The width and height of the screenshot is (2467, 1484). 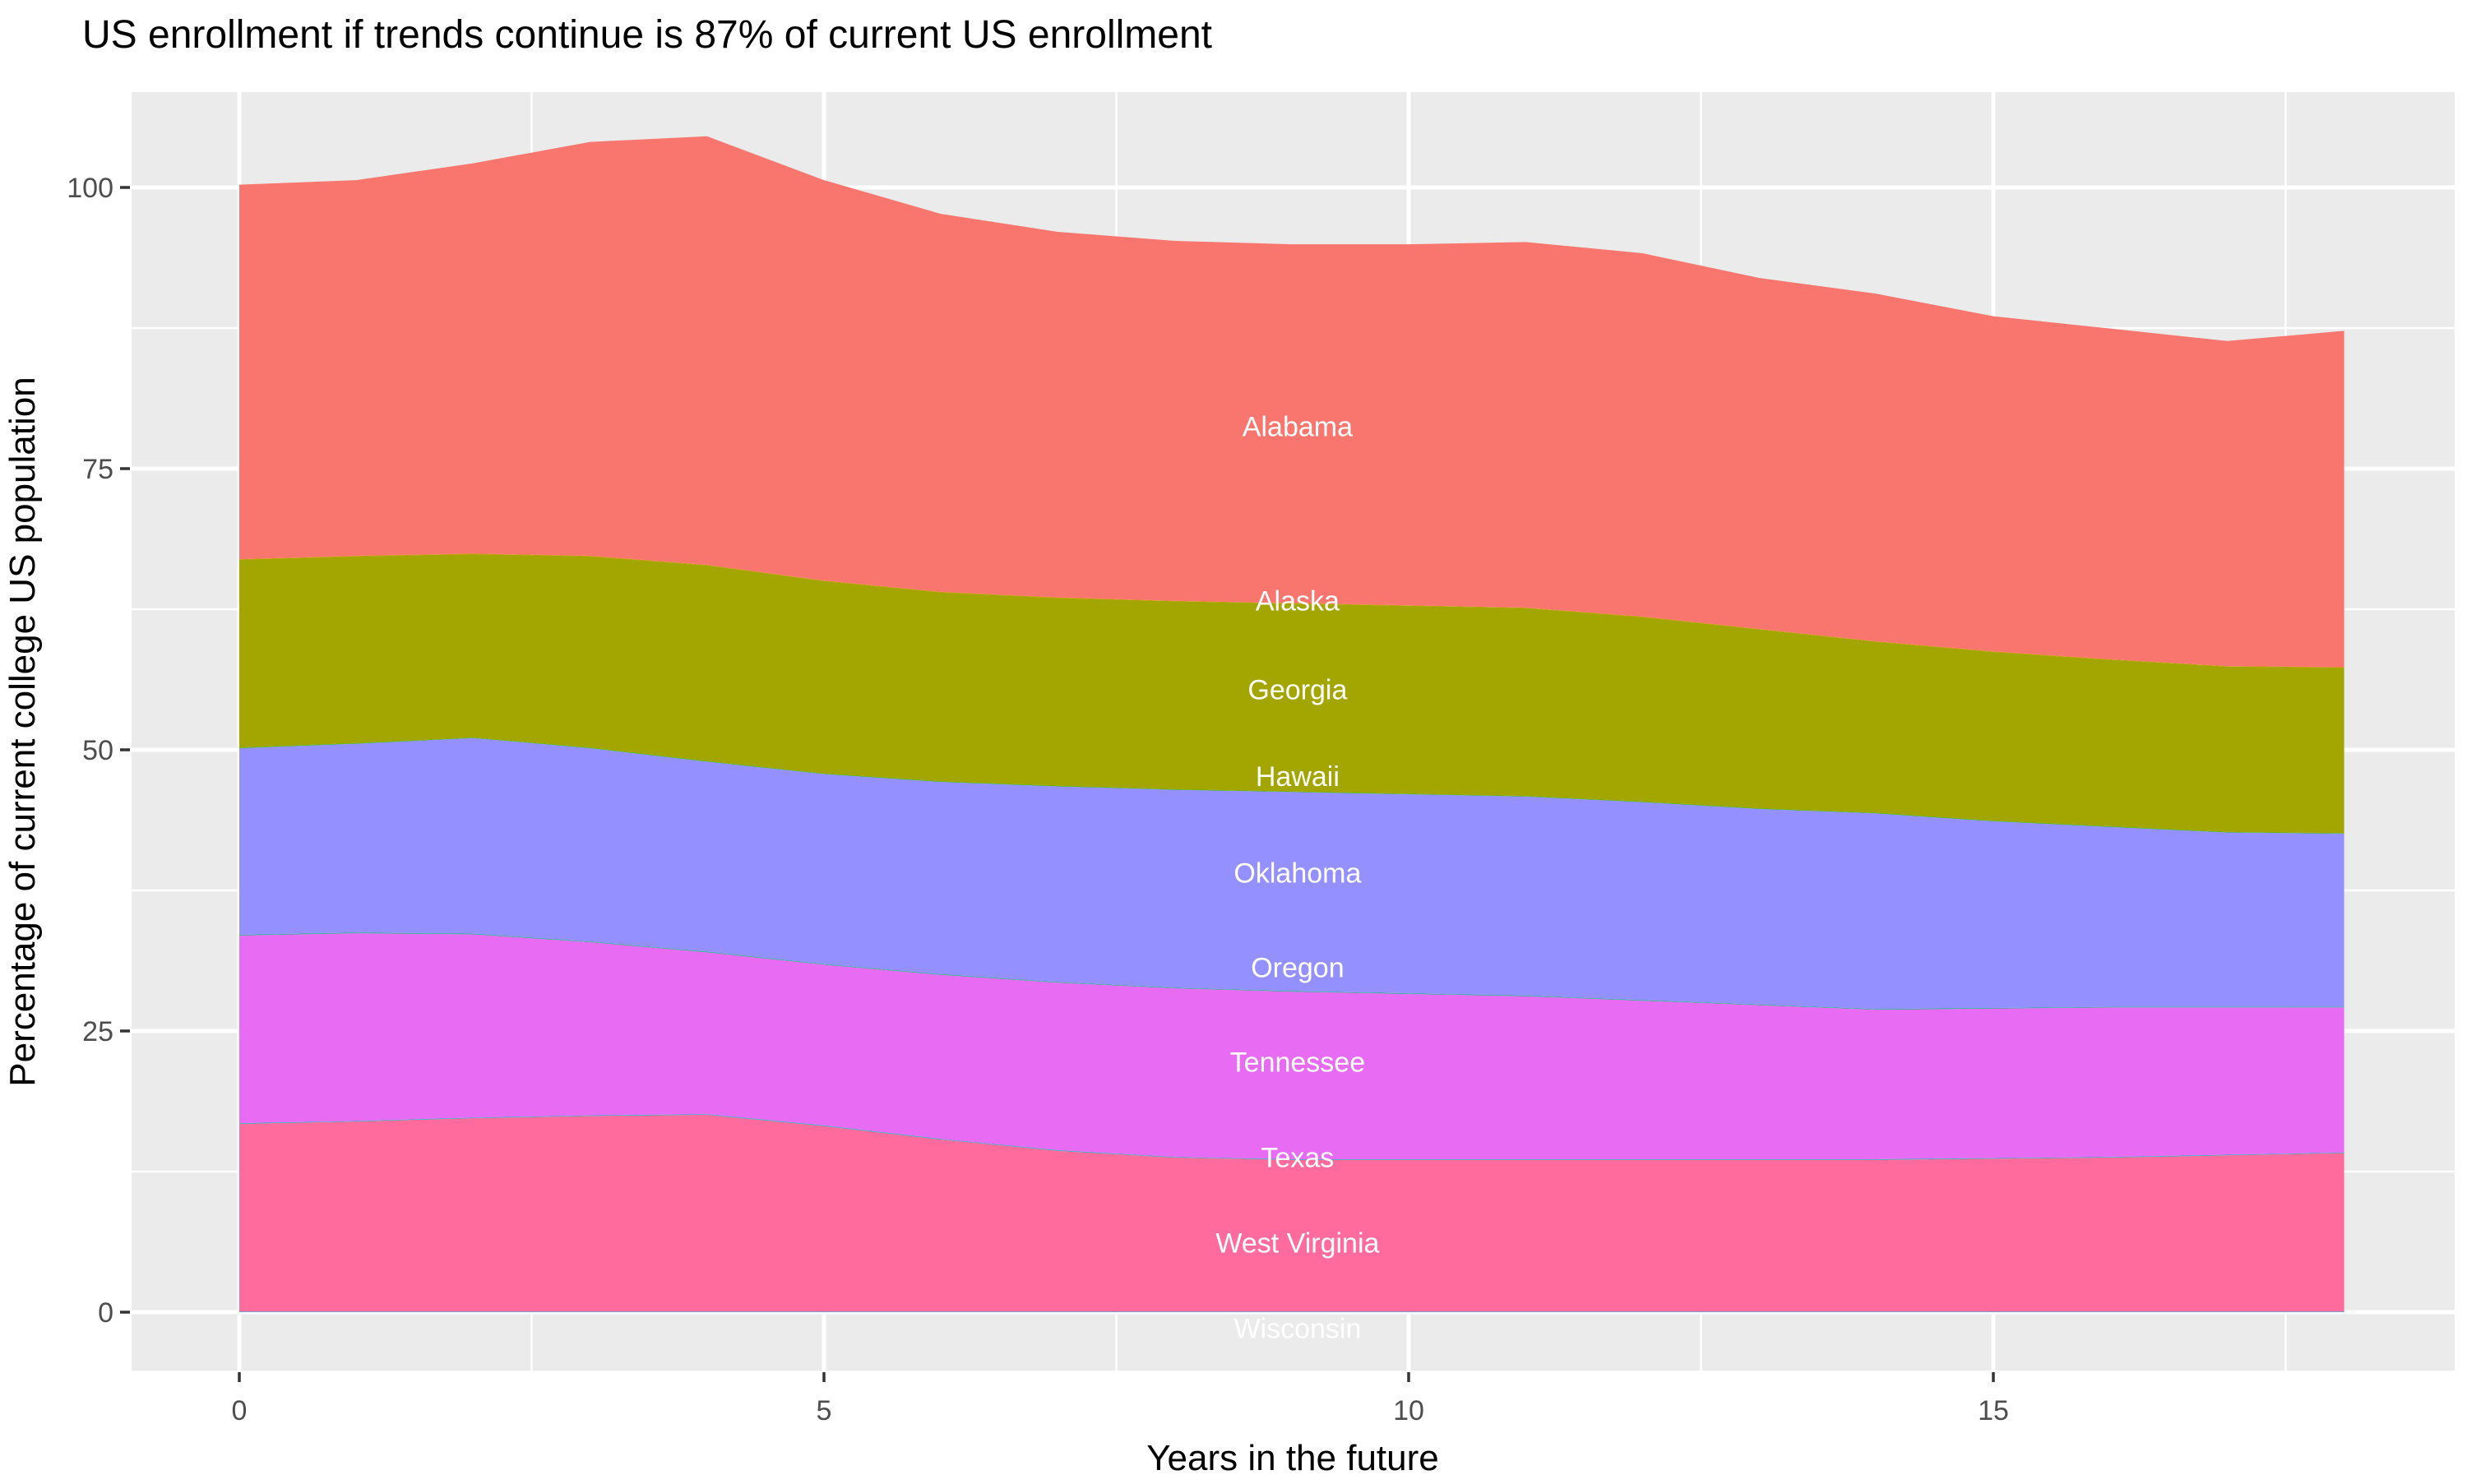 What do you see at coordinates (1291, 1312) in the screenshot?
I see `area-wisconsin` at bounding box center [1291, 1312].